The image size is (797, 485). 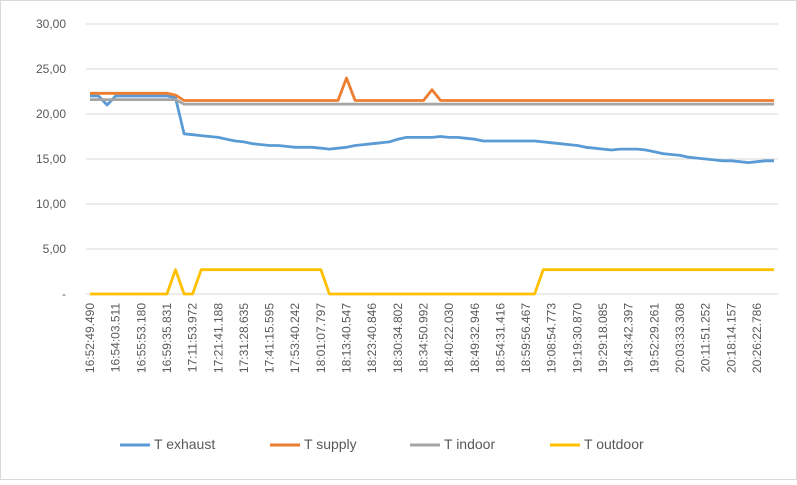 What do you see at coordinates (321, 338) in the screenshot?
I see `x-tick-label: 18:01:07.797` at bounding box center [321, 338].